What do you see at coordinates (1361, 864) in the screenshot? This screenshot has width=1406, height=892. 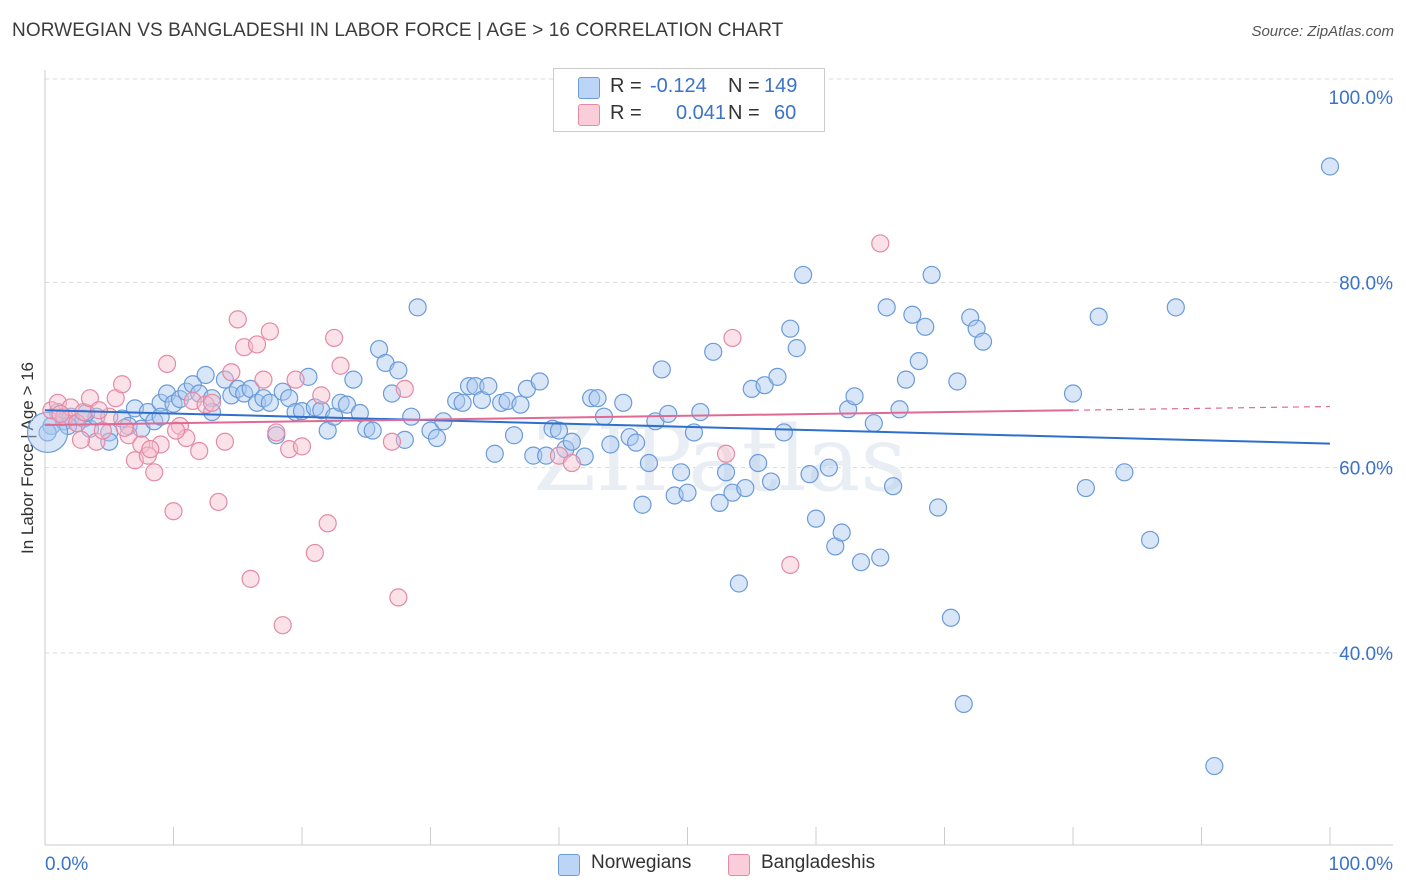 I see `x-tick-label-max: 100.0%` at bounding box center [1361, 864].